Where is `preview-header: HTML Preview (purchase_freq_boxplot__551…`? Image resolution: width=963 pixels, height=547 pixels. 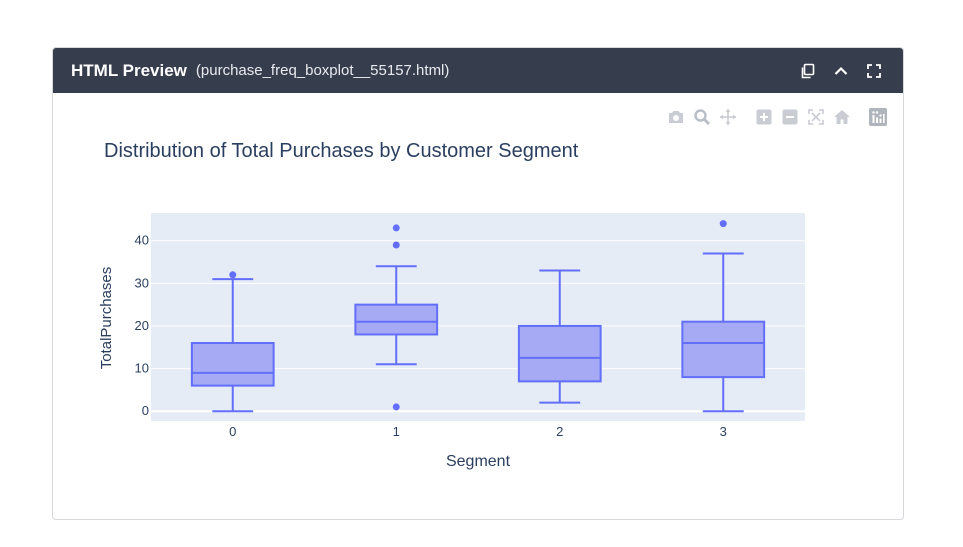 preview-header: HTML Preview (purchase_freq_boxplot__551… is located at coordinates (478, 70).